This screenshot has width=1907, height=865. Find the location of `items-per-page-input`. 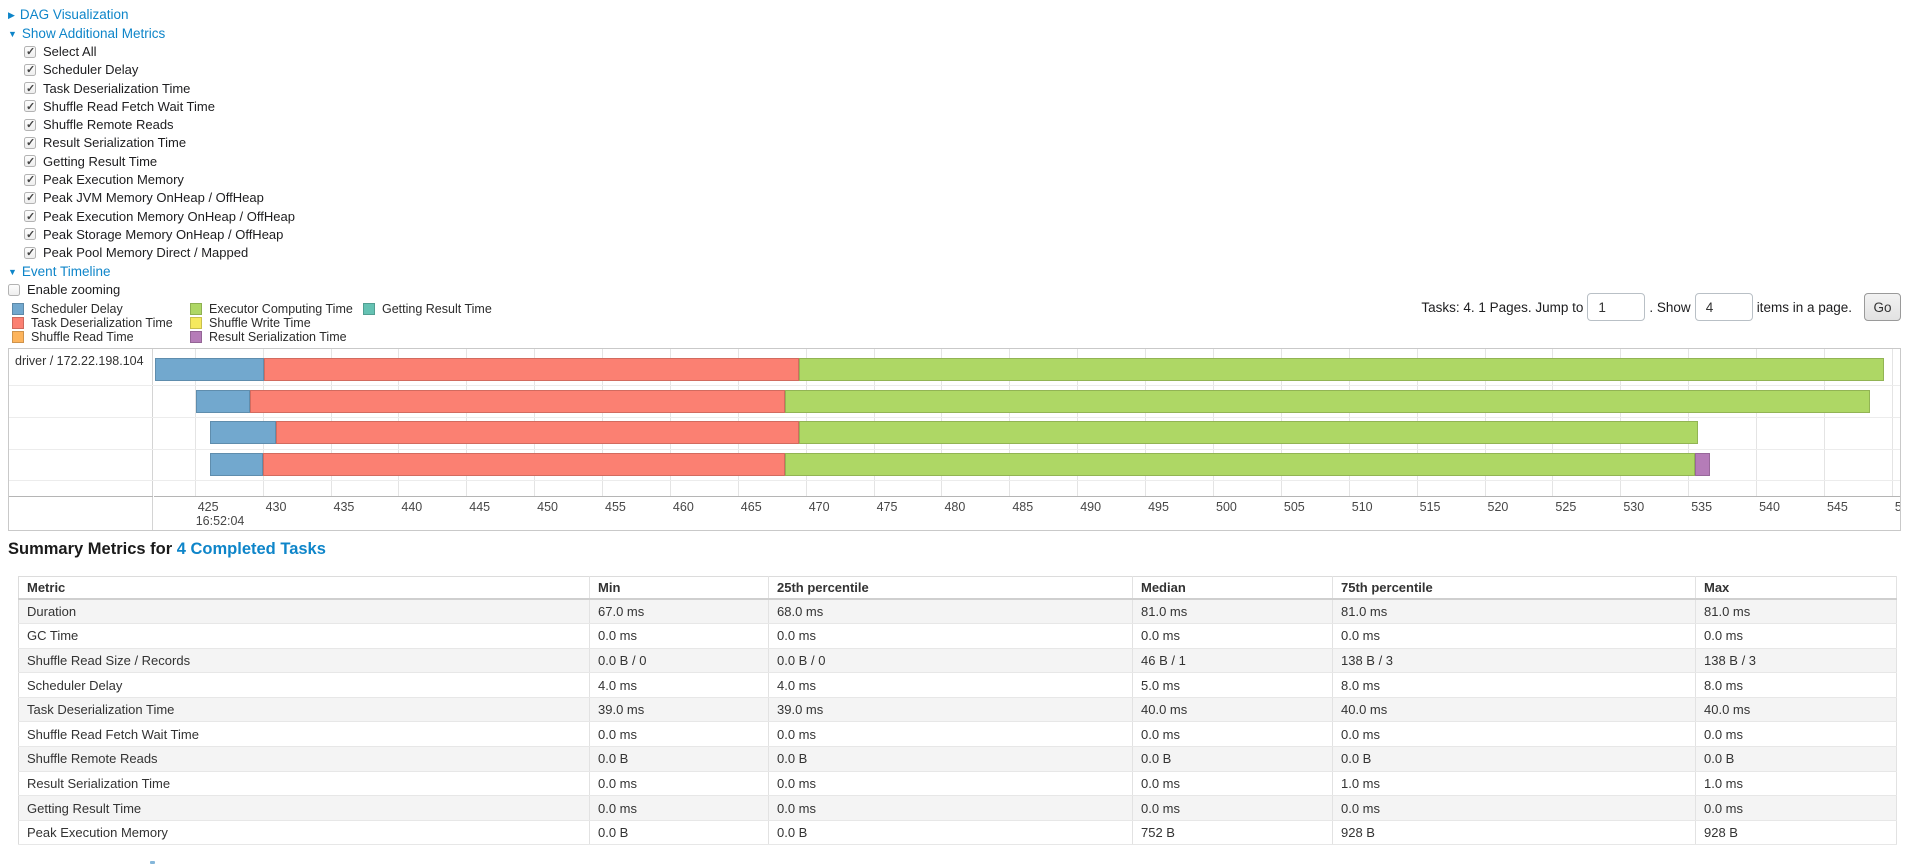

items-per-page-input is located at coordinates (1723, 307).